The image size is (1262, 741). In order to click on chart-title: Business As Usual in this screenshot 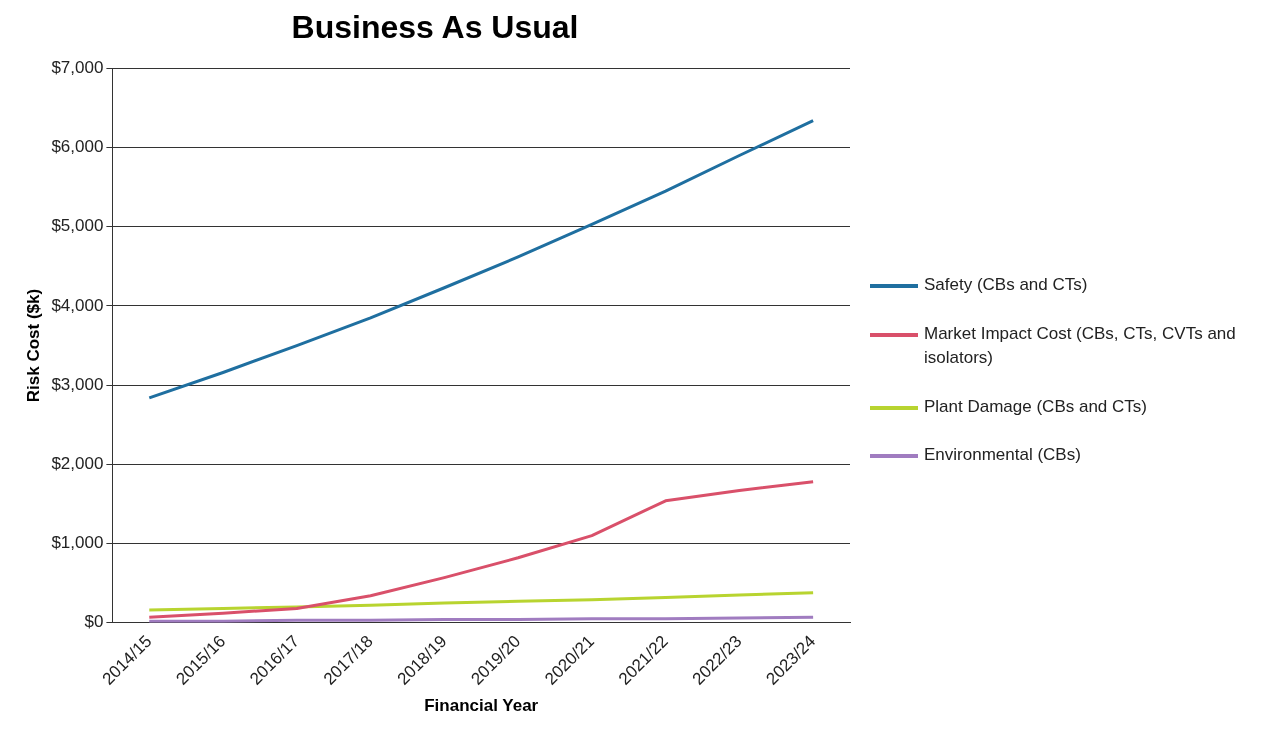, I will do `click(435, 27)`.